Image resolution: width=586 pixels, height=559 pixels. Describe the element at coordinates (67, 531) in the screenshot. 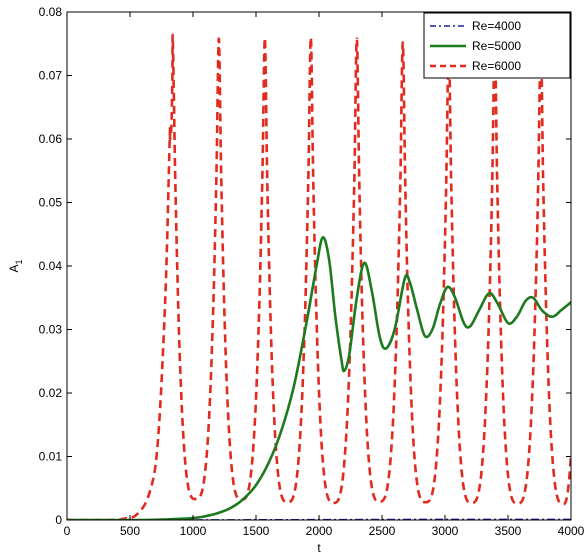

I see `x-tick-label: 0` at that location.